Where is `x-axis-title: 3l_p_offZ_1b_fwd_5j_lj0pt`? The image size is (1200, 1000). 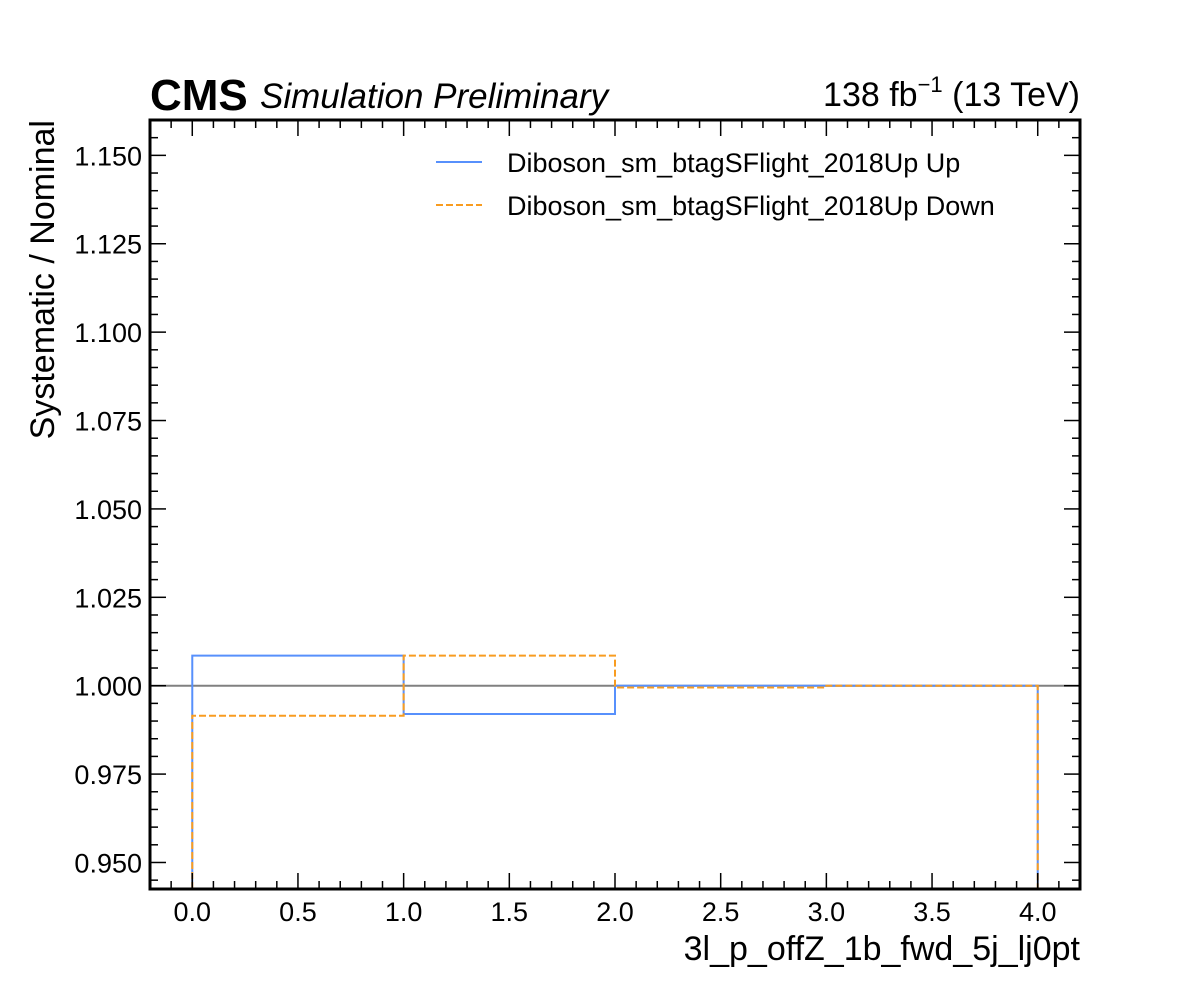
x-axis-title: 3l_p_offZ_1b_fwd_5j_lj0pt is located at coordinates (882, 949).